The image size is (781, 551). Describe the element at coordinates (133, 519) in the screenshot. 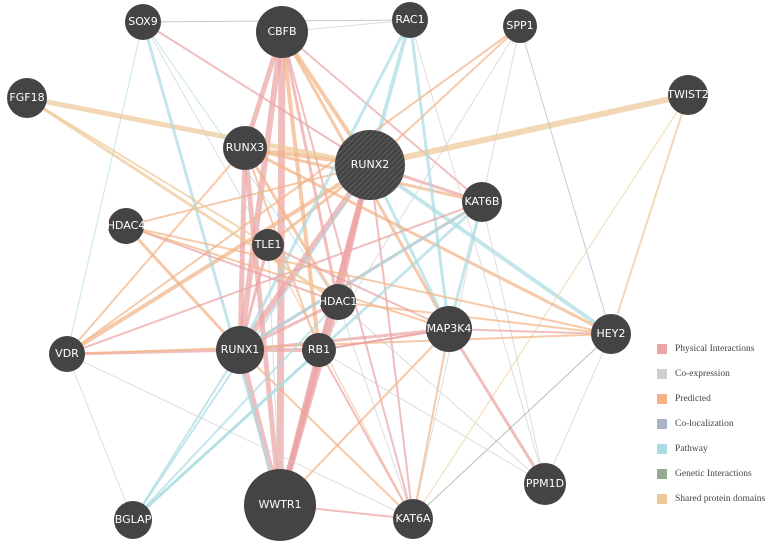

I see `node-label: BGLAP` at that location.